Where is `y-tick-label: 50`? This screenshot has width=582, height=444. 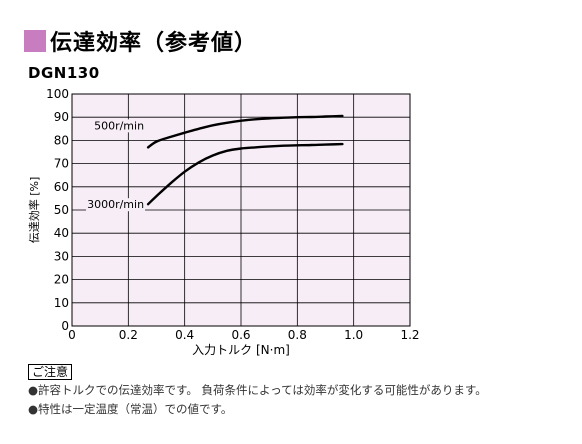 y-tick-label: 50 is located at coordinates (61, 210).